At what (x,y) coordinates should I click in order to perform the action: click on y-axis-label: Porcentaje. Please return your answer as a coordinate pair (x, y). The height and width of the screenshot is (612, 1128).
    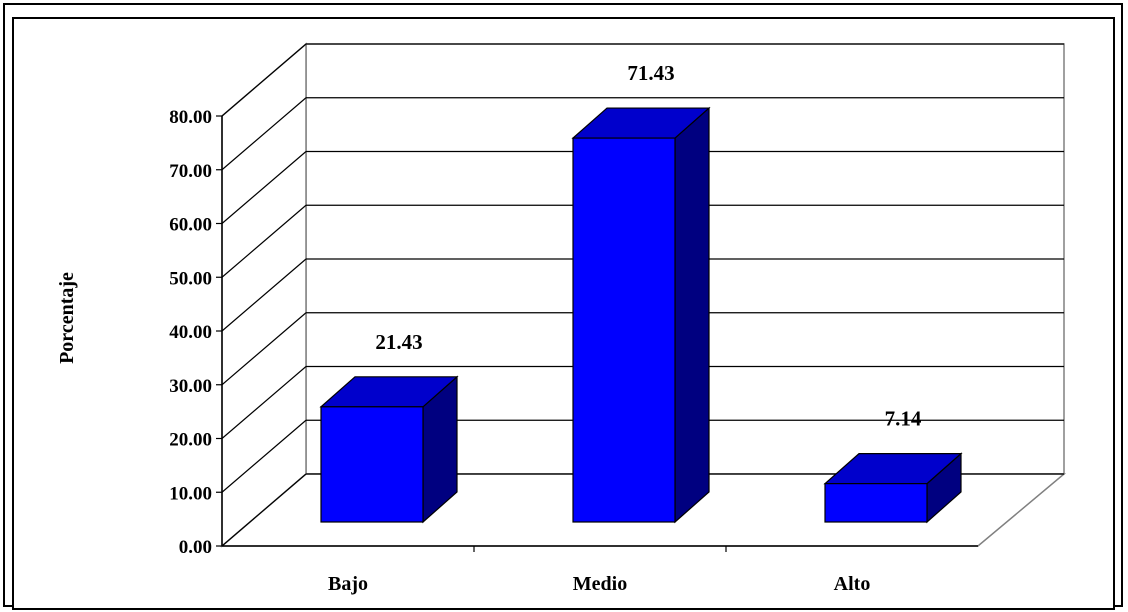
    Looking at the image, I should click on (67, 318).